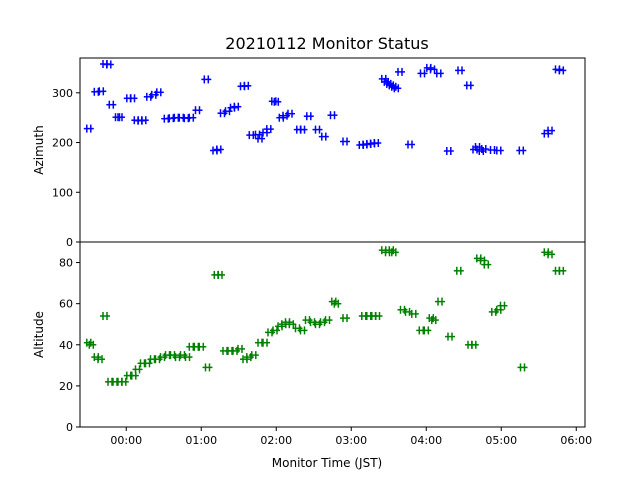  What do you see at coordinates (351, 440) in the screenshot?
I see `x-tick-label: 03:00` at bounding box center [351, 440].